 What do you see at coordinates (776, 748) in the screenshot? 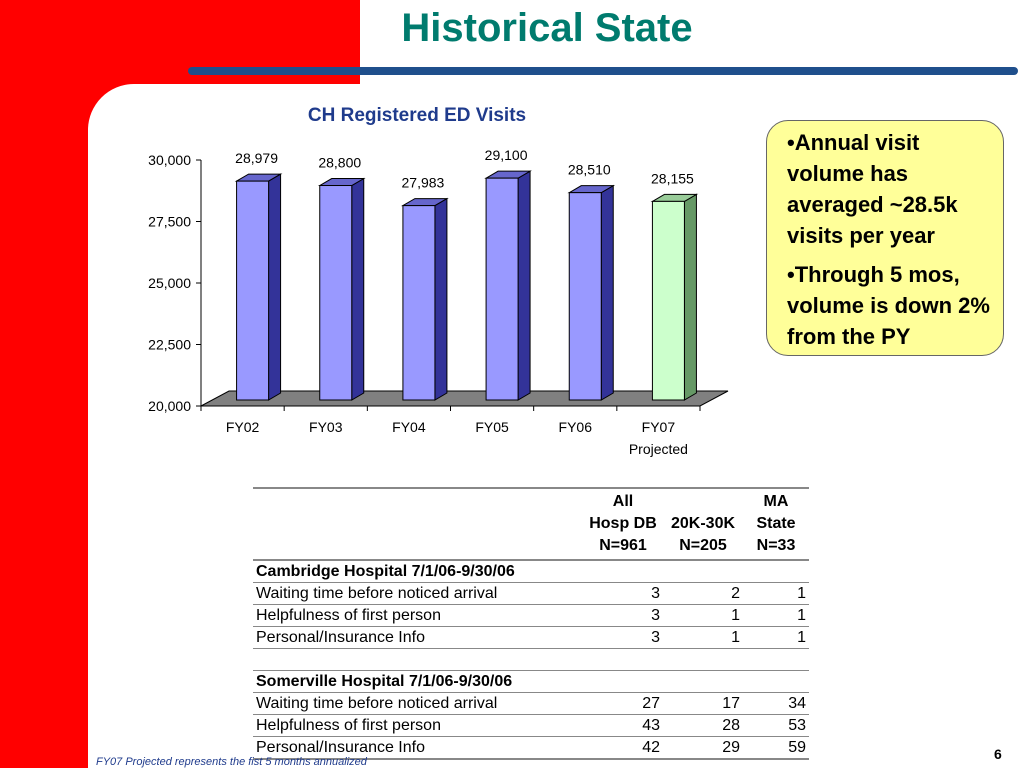
I see `cell-ma-state: 59` at bounding box center [776, 748].